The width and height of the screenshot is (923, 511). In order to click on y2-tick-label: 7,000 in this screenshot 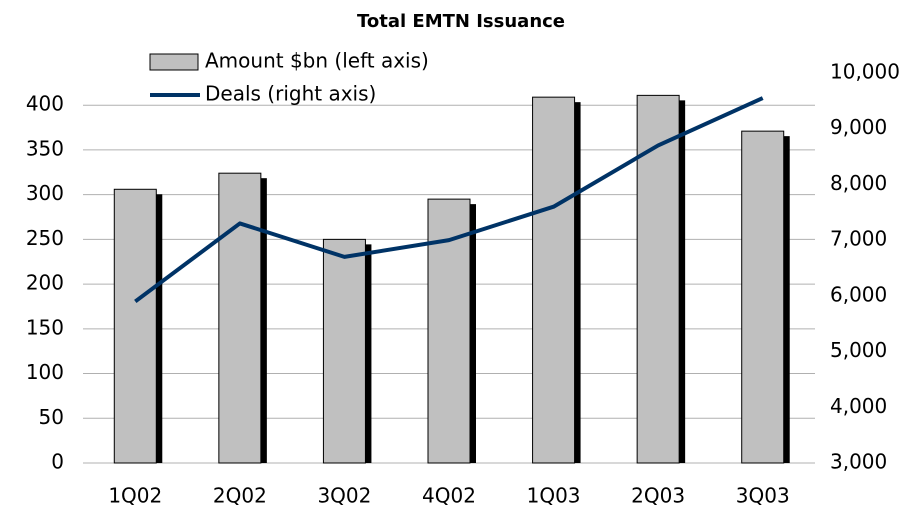, I will do `click(858, 239)`.